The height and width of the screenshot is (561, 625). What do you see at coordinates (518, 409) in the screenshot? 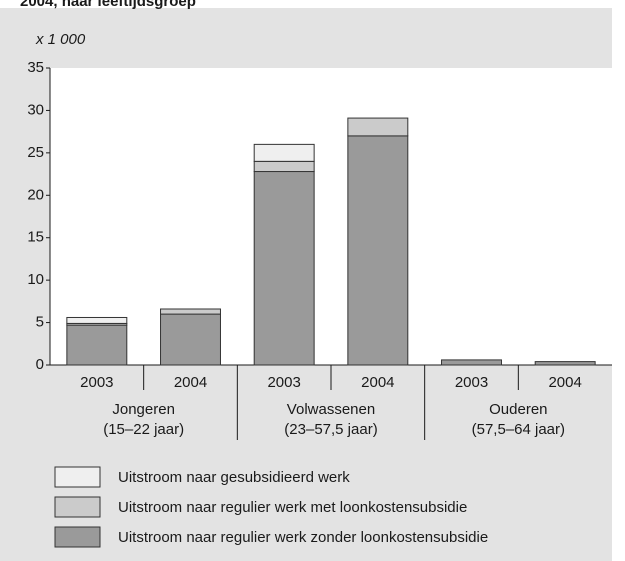
I see `group-label: Ouderen` at bounding box center [518, 409].